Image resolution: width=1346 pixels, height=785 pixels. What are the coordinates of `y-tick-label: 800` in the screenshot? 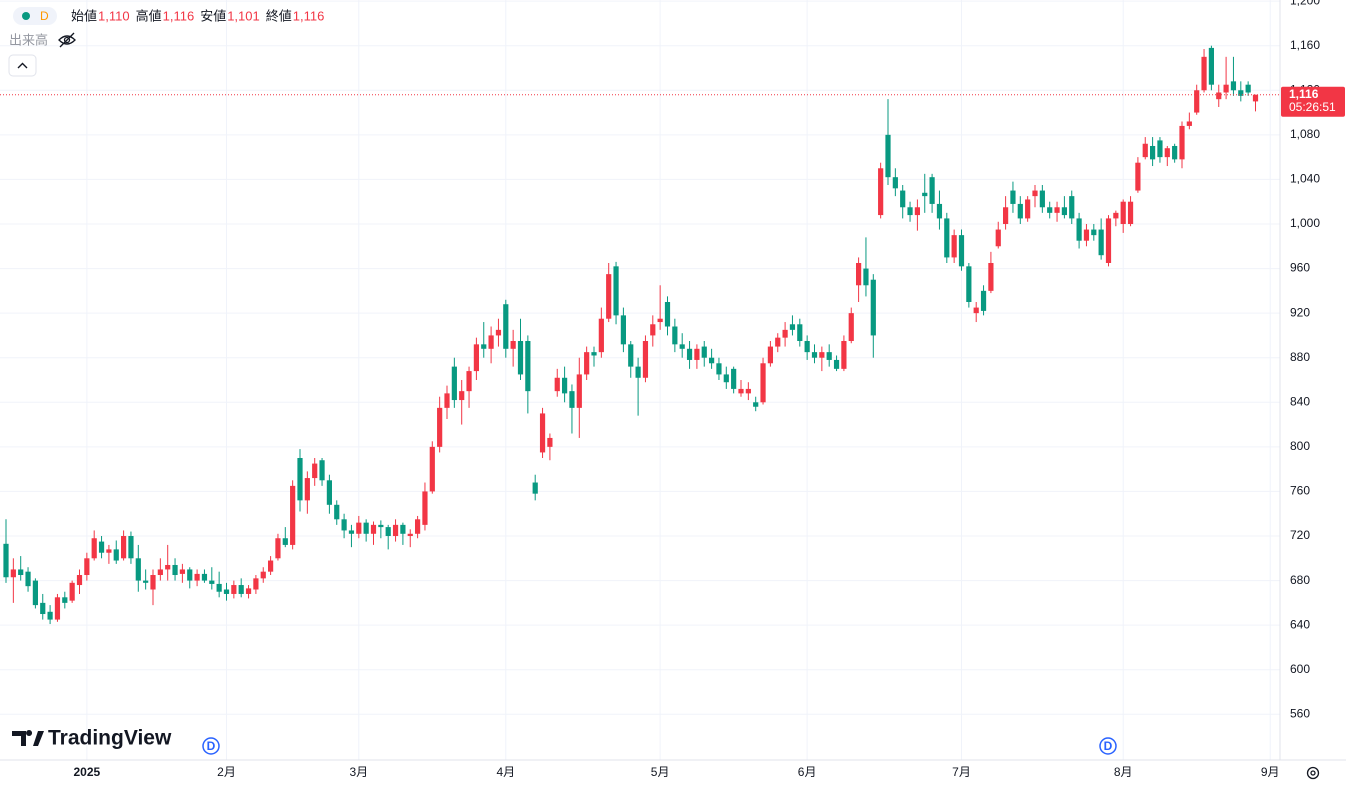 It's located at (1300, 446).